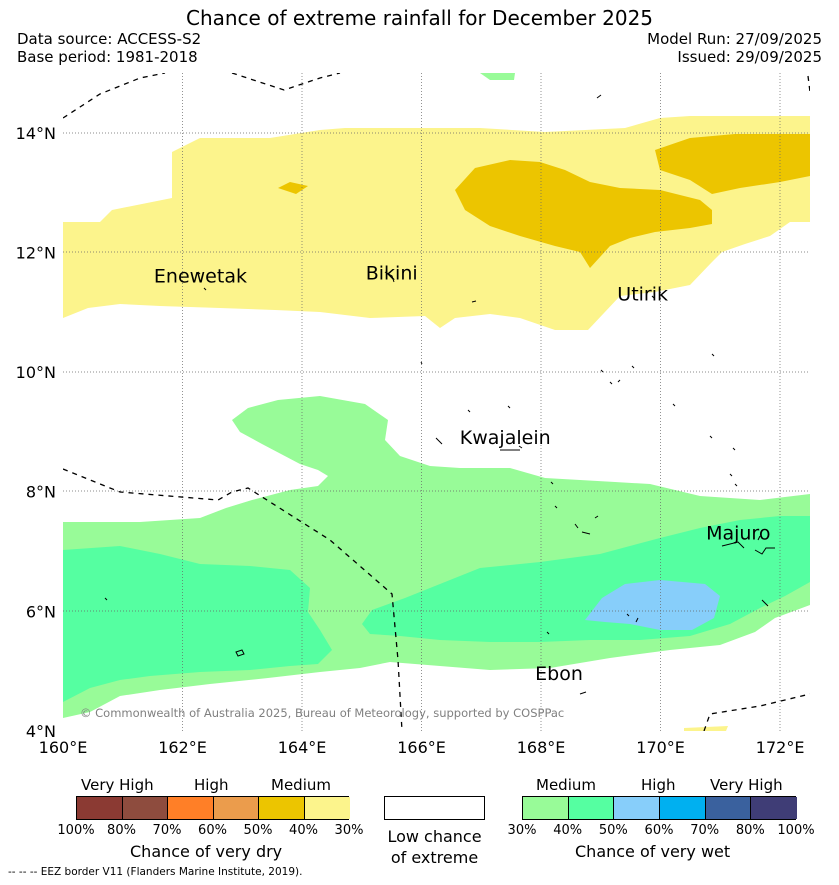 This screenshot has height=885, width=839. What do you see at coordinates (583, 214) in the screenshot?
I see `dry-40-50-region` at bounding box center [583, 214].